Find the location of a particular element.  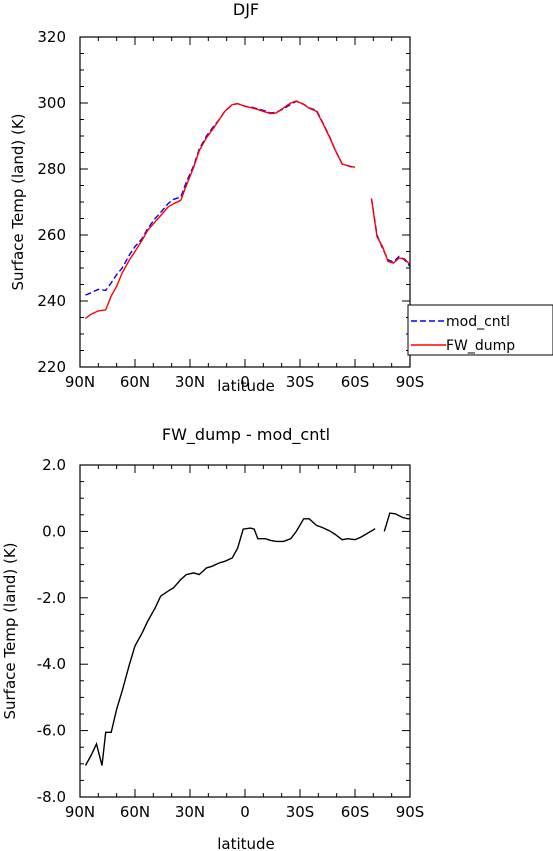

bottom-x-tick-label: 90N is located at coordinates (80, 812).